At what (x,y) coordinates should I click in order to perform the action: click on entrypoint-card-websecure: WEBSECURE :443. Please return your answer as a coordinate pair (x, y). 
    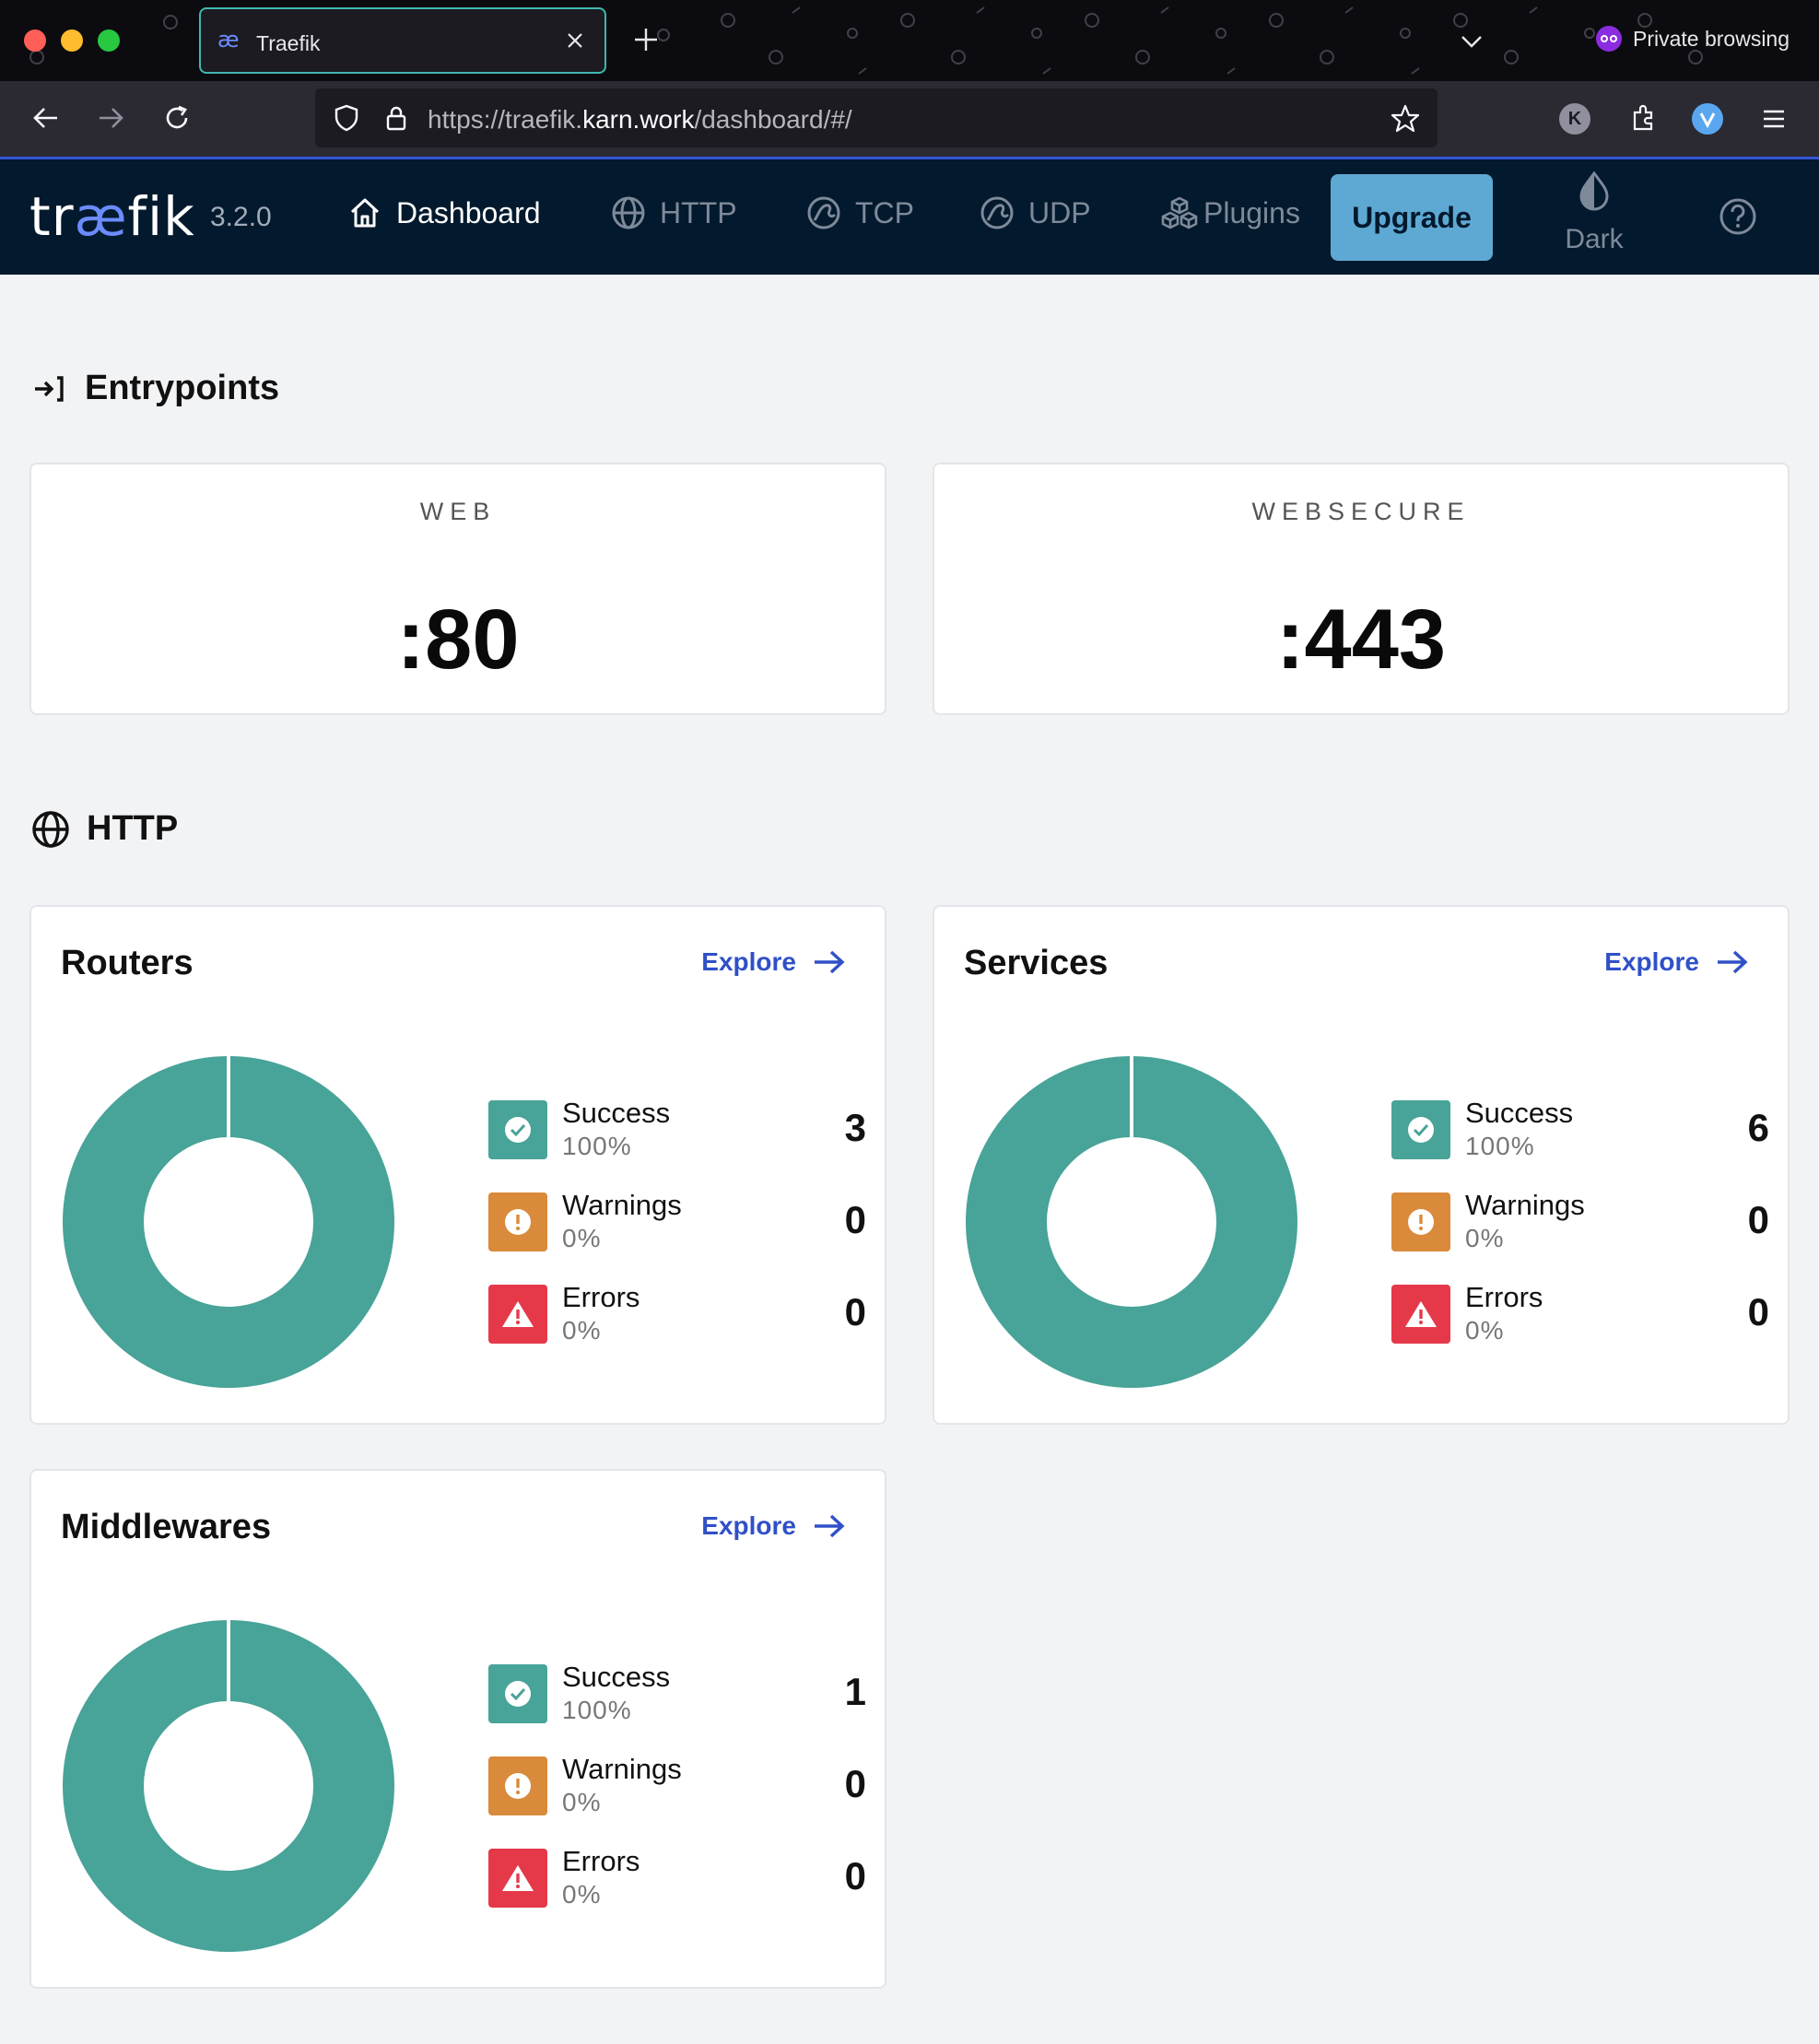
    Looking at the image, I should click on (1361, 589).